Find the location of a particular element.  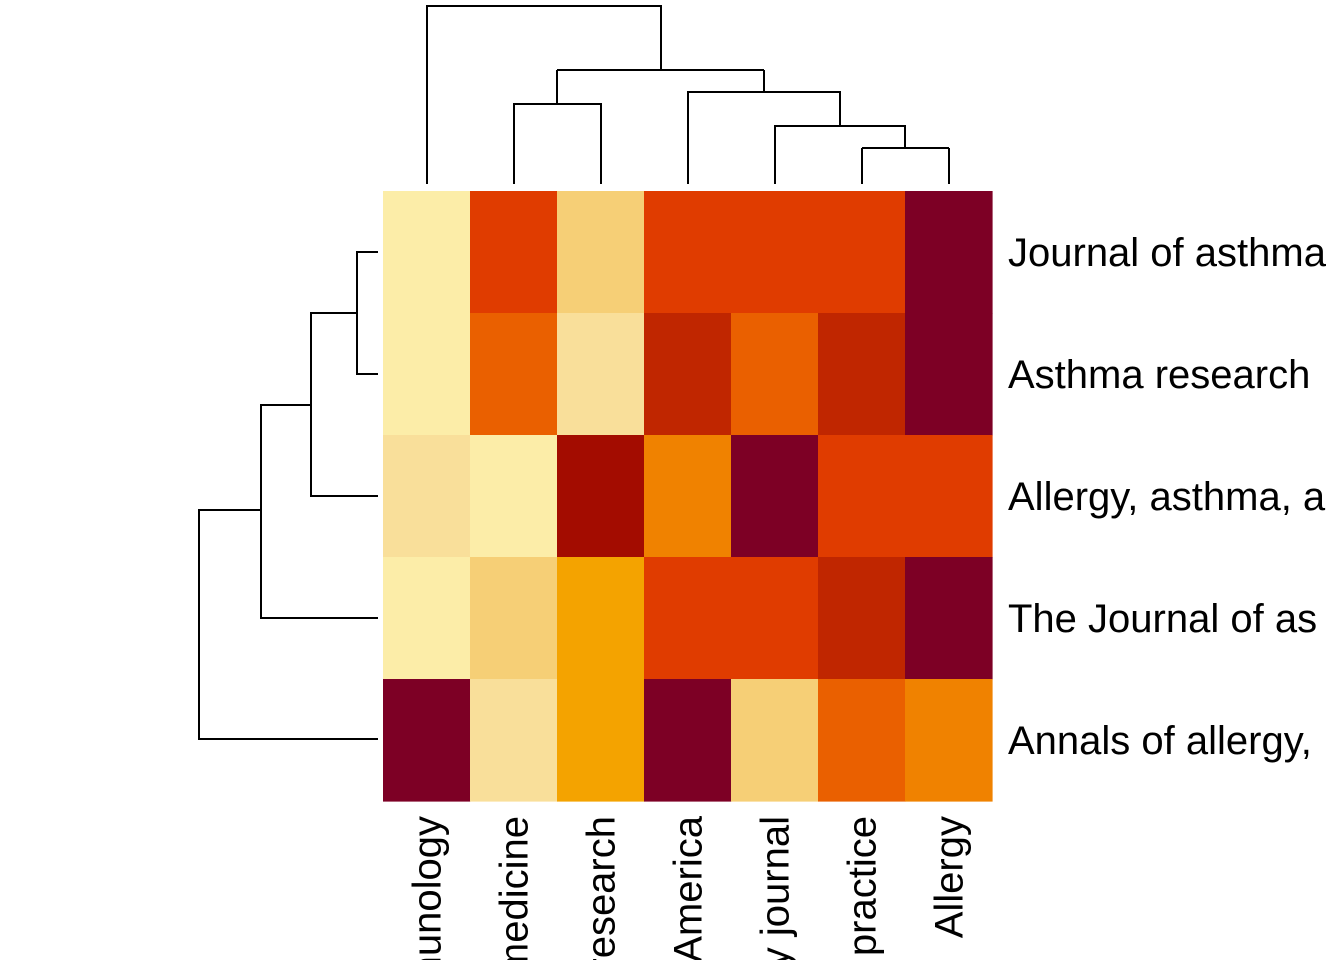

column-label: nunology is located at coordinates (428, 888).